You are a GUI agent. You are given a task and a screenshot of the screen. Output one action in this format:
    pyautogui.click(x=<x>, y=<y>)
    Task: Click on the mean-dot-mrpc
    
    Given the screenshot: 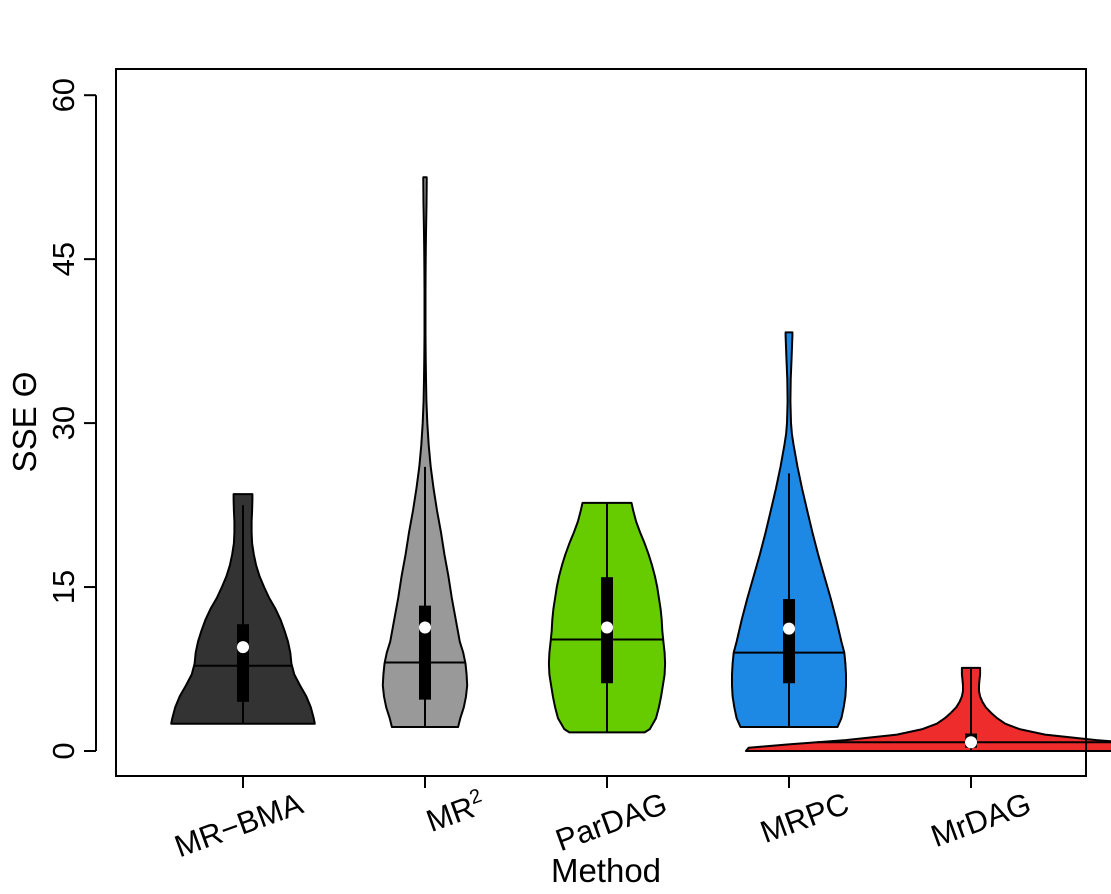 What is the action you would take?
    pyautogui.click(x=789, y=628)
    